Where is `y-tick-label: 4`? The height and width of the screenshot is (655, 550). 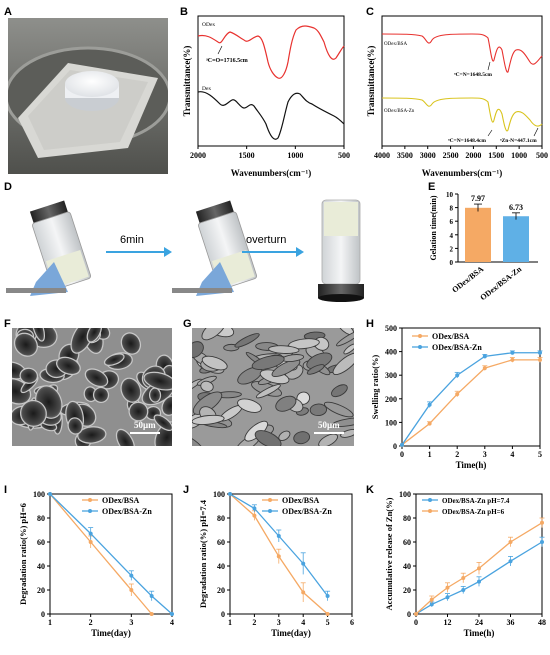
y-tick-label: 4 is located at coordinates (452, 236).